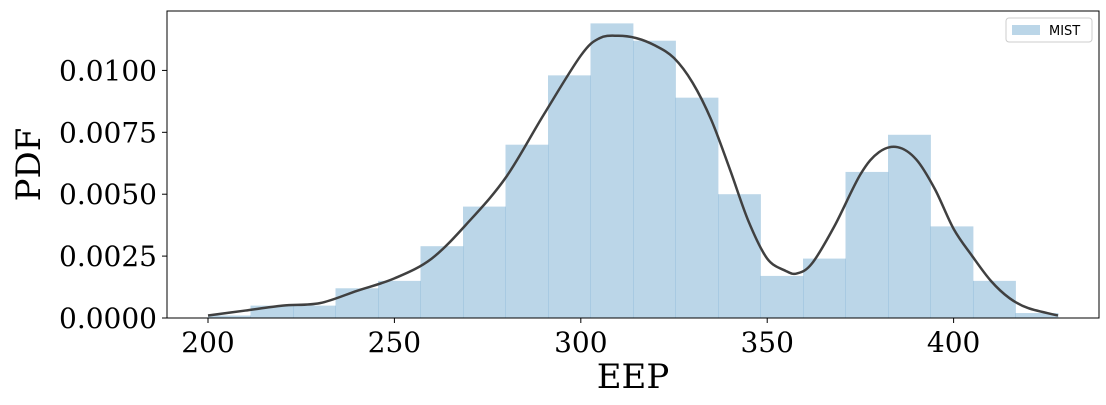 The image size is (1106, 405). Describe the element at coordinates (108, 70) in the screenshot. I see `y-tick-label: 0.0100` at that location.